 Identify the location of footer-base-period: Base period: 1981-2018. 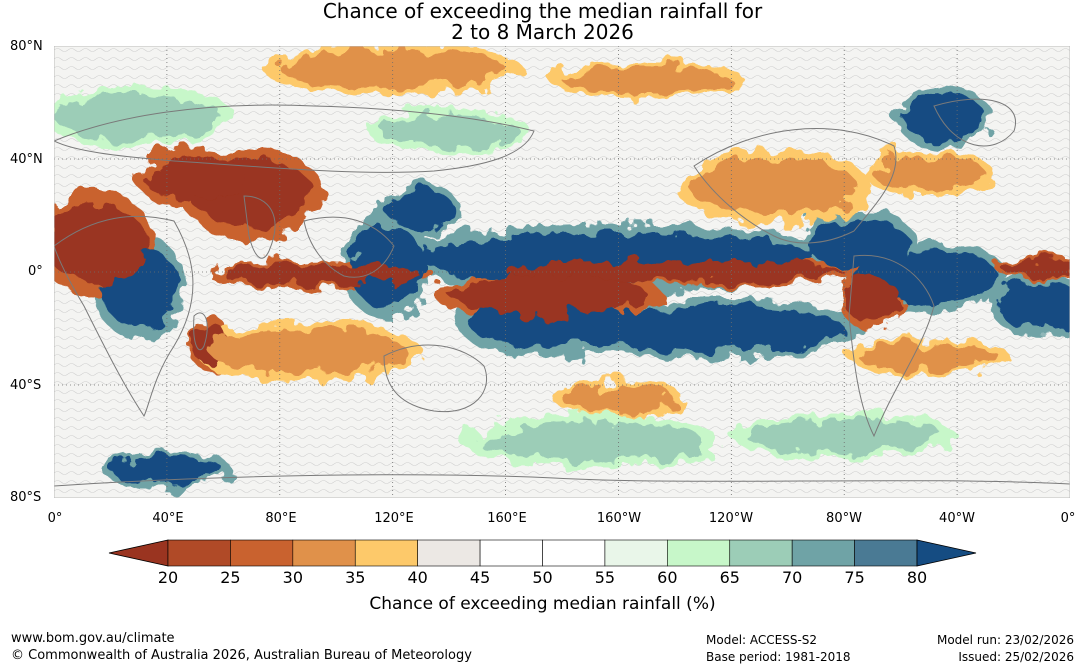
(778, 657).